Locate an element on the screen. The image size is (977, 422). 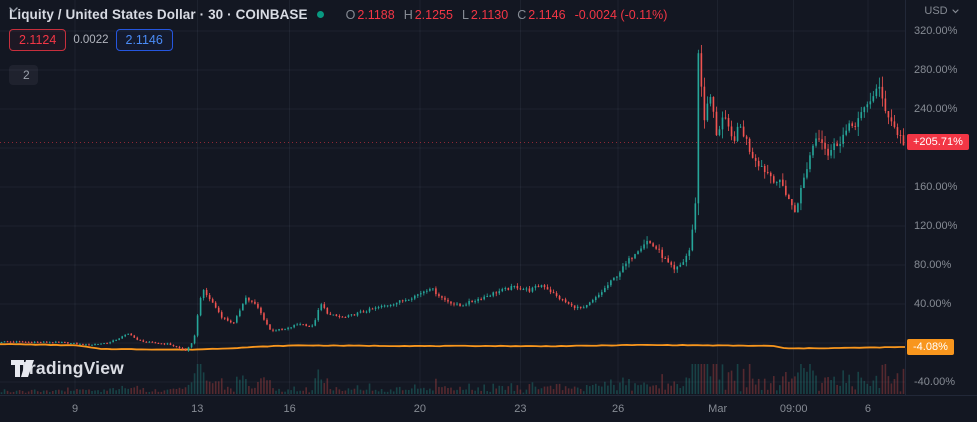
time-axis-label: 26 is located at coordinates (618, 409).